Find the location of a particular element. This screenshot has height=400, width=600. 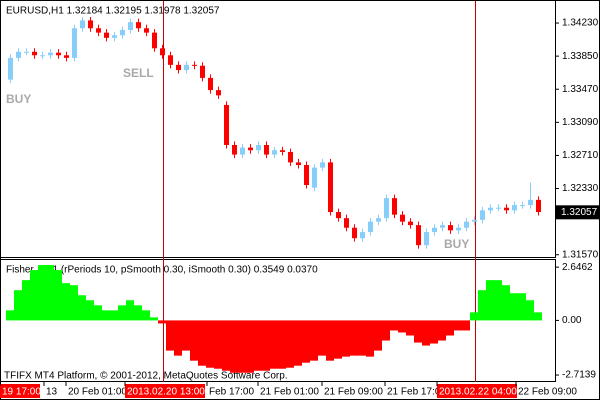

y-tick-label: -2.7139 is located at coordinates (579, 375).